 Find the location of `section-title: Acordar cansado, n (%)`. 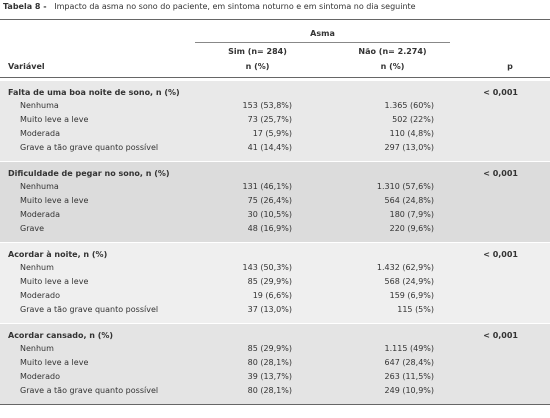

section-title: Acordar cansado, n (%) is located at coordinates (61, 335).